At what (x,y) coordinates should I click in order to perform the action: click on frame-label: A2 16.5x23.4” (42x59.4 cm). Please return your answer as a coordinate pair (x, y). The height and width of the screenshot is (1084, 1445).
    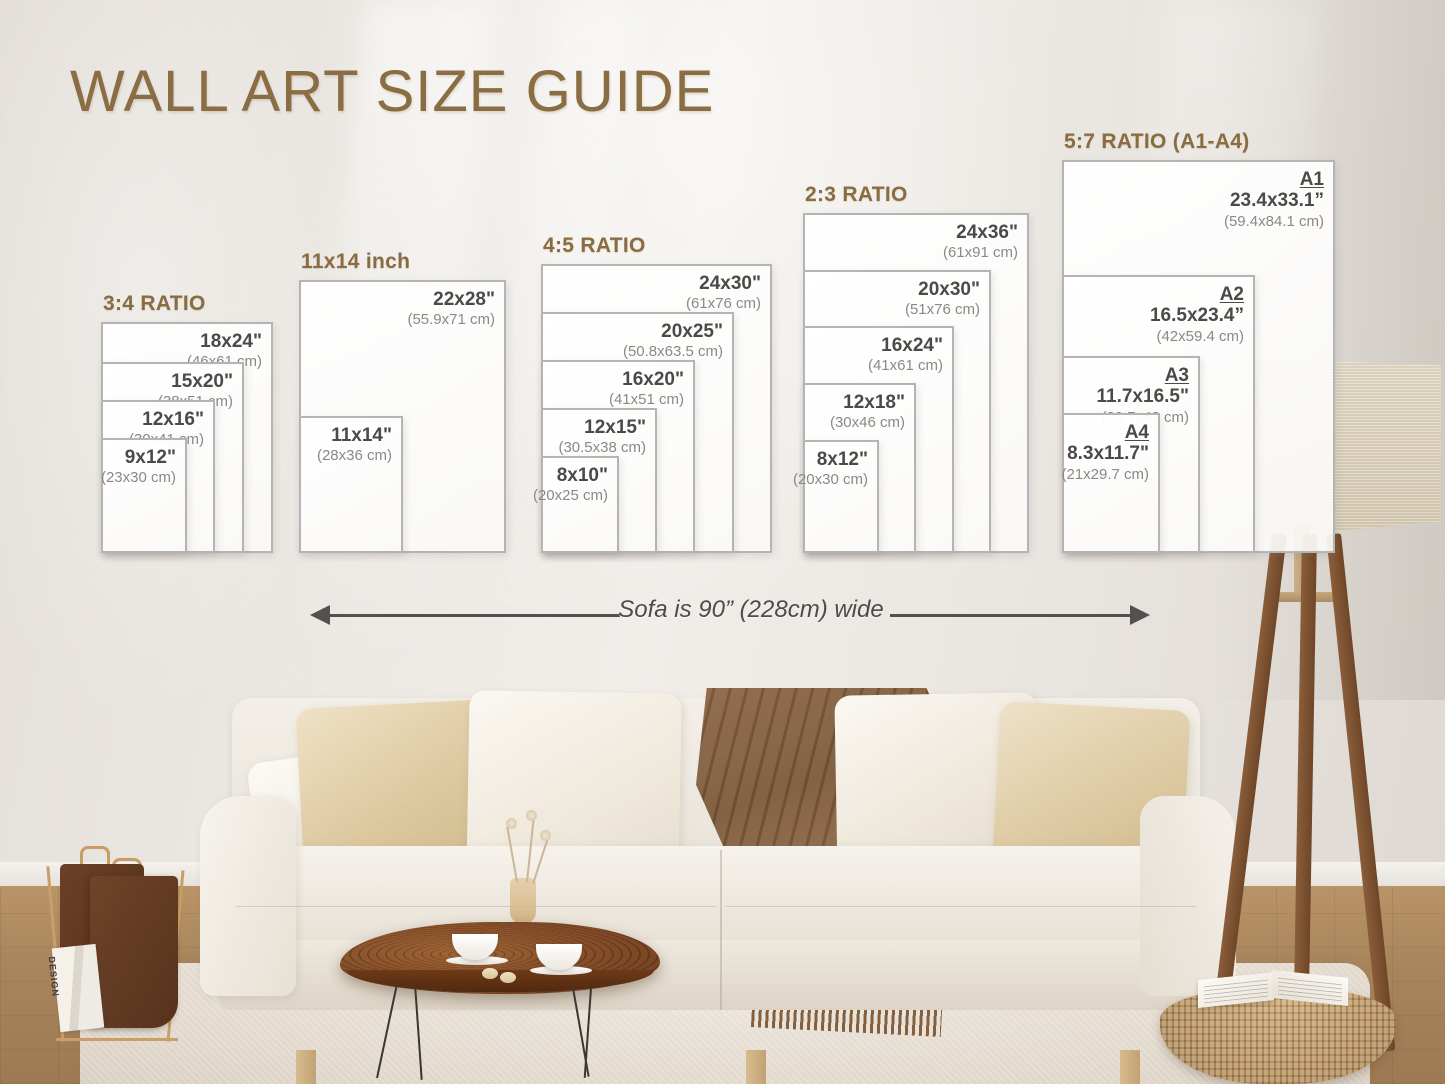
    Looking at the image, I should click on (1197, 314).